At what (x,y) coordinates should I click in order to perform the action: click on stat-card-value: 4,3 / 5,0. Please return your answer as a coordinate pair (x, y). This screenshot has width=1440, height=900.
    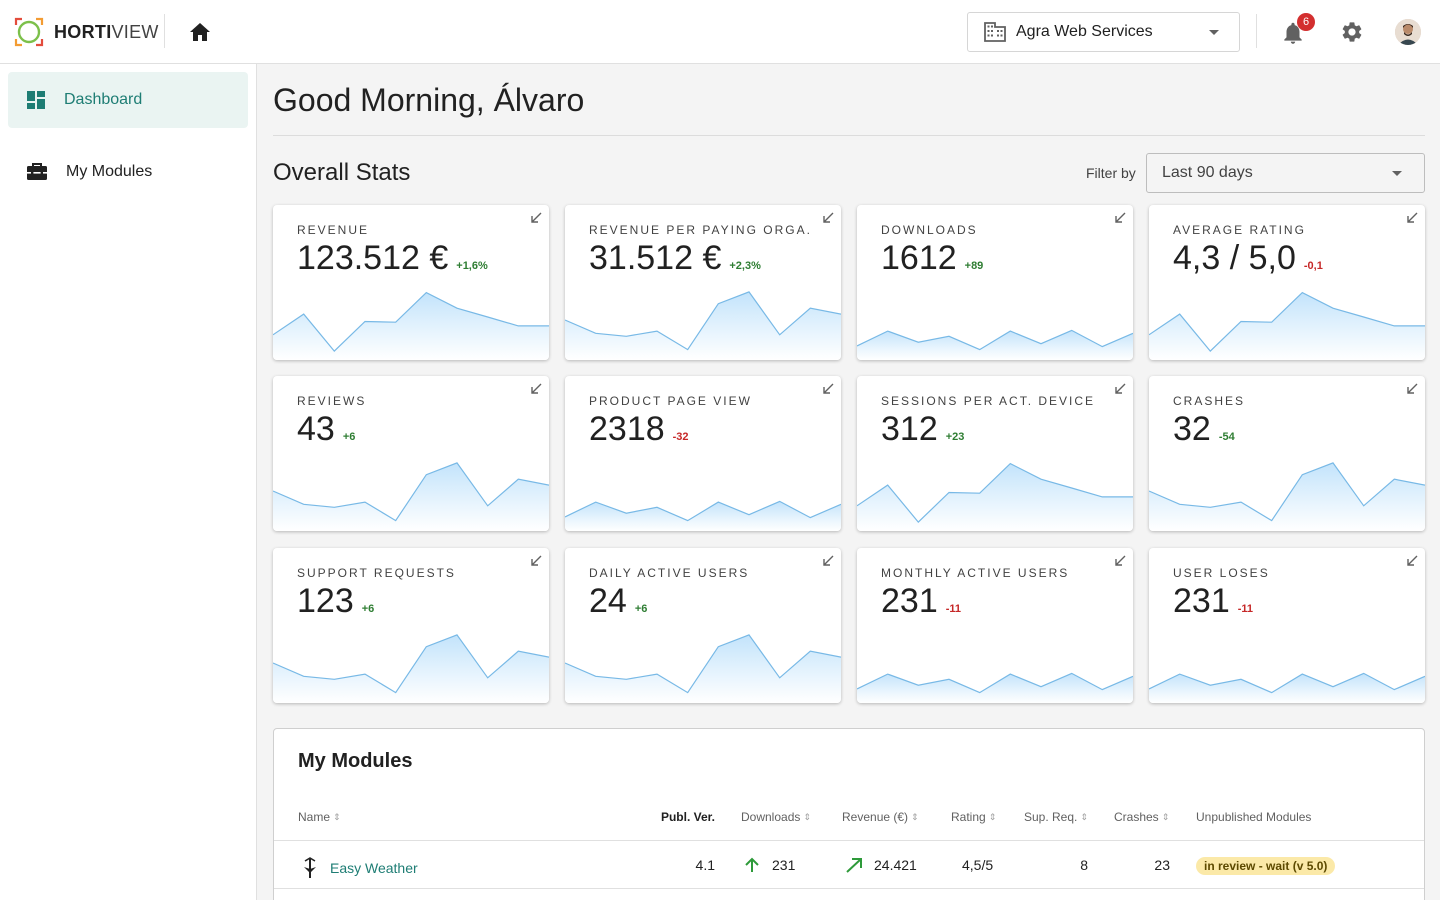
    Looking at the image, I should click on (1234, 258).